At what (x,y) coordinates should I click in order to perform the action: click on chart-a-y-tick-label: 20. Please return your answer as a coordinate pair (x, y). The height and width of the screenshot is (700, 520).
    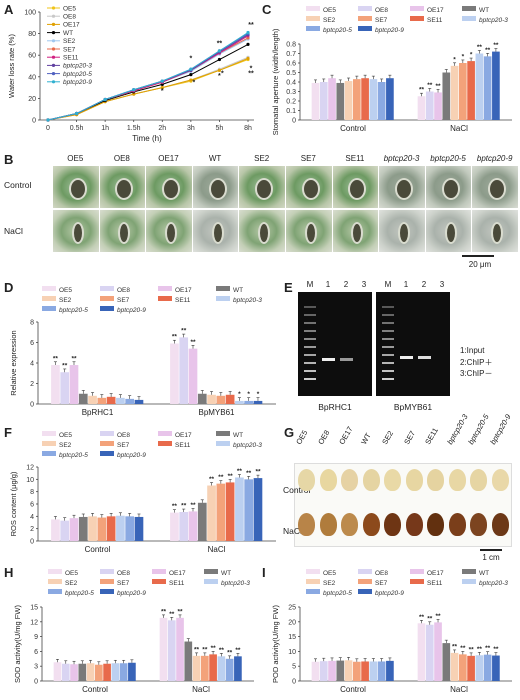
    Looking at the image, I should click on (32, 99).